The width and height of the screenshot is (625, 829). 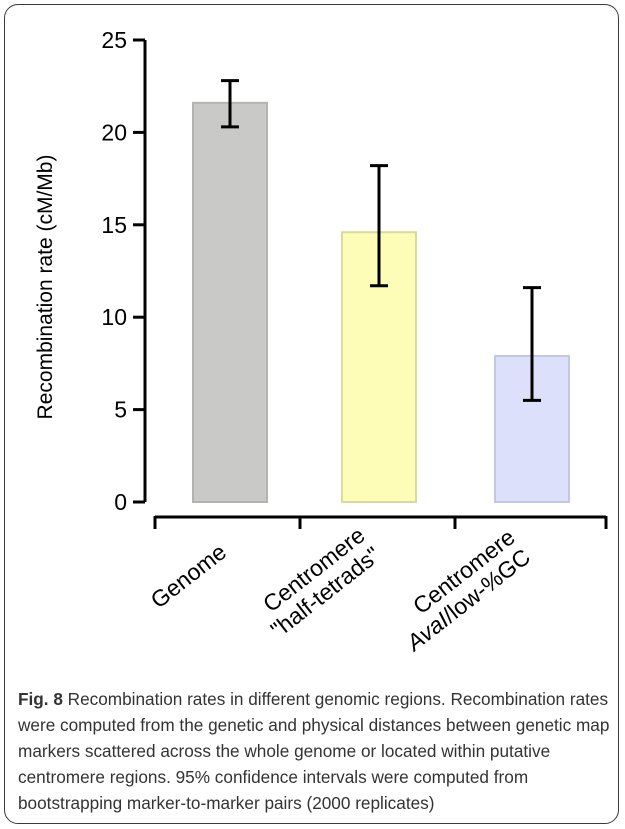 I want to click on y-tick-label: 25, so click(x=114, y=40).